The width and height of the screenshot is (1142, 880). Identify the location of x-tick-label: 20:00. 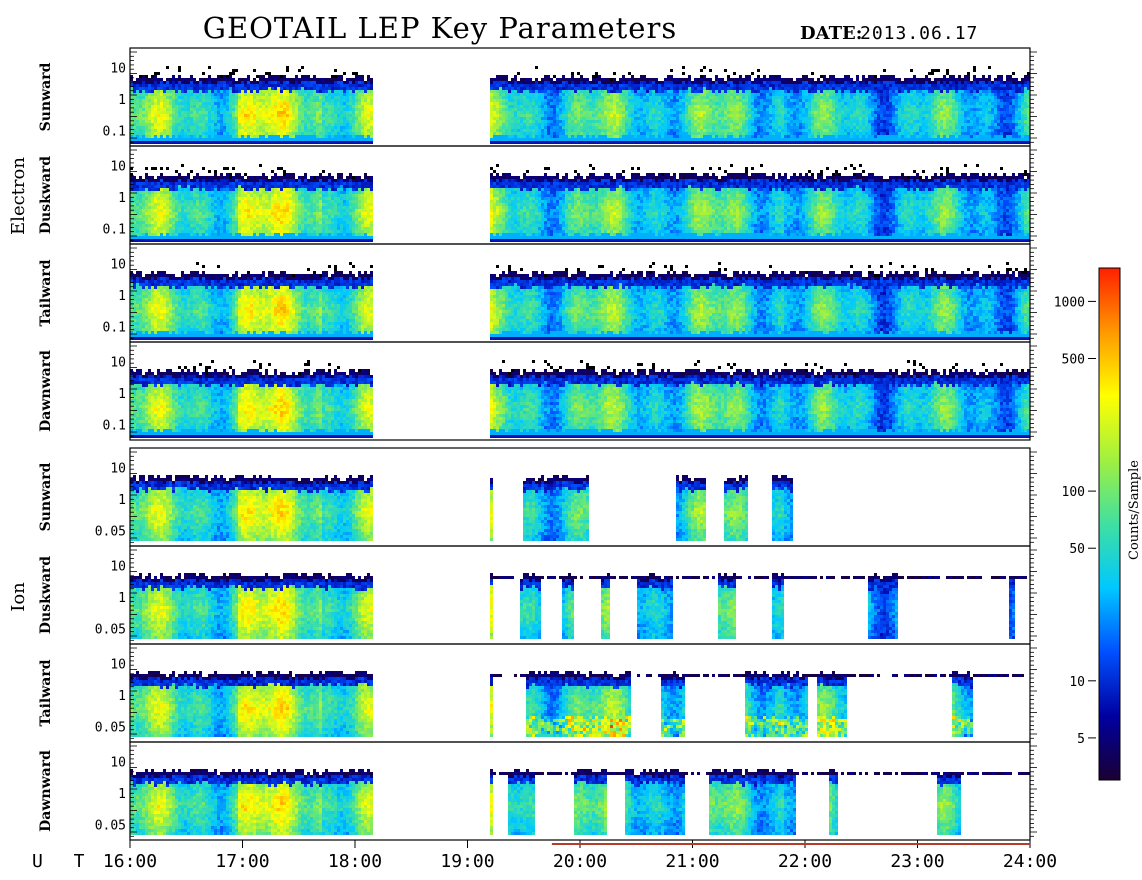
(580, 861).